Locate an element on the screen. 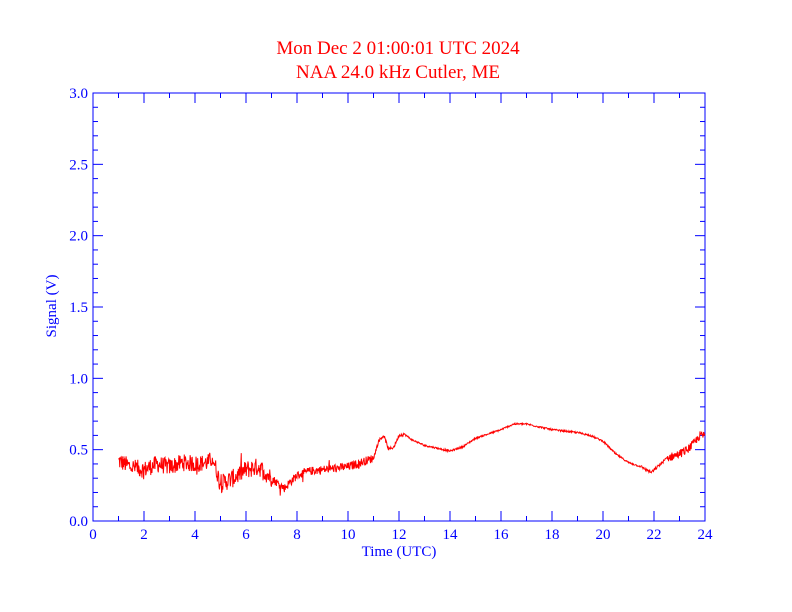 This screenshot has width=792, height=612. x-tick-label: 24 is located at coordinates (706, 535).